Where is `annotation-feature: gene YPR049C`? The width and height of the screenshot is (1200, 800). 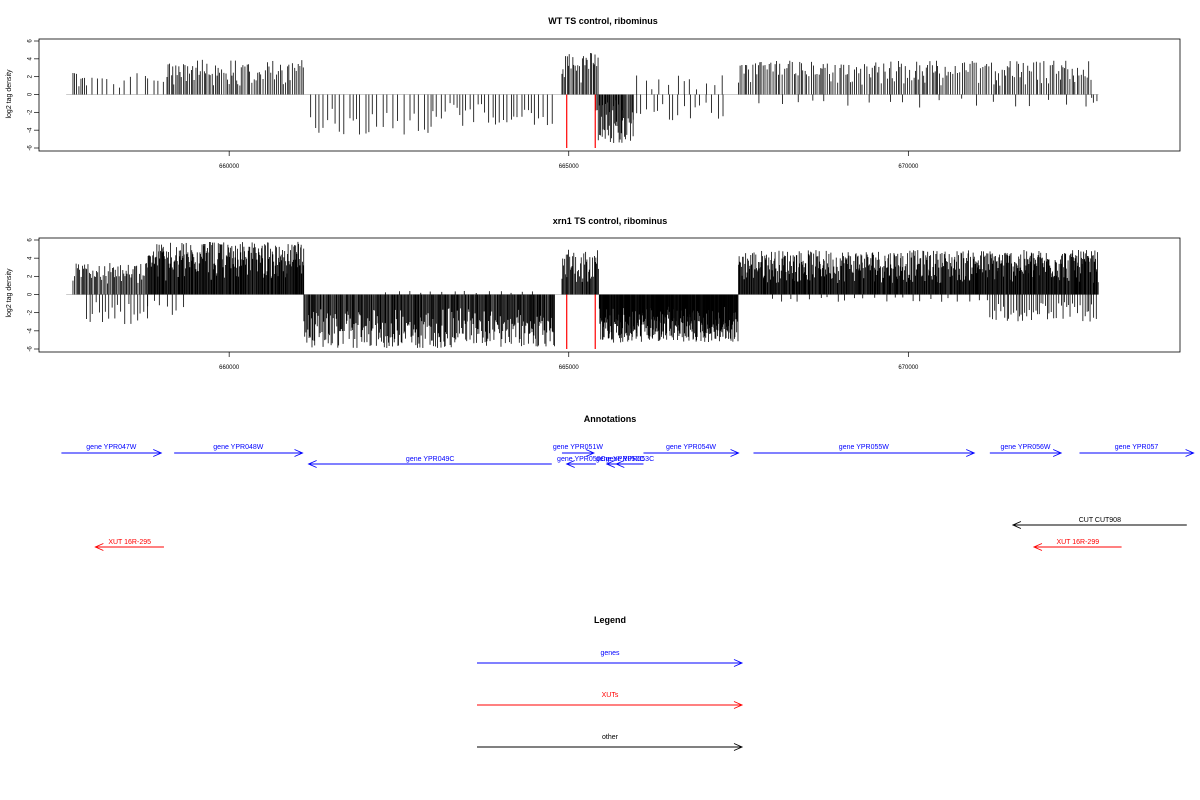 annotation-feature: gene YPR049C is located at coordinates (429, 462).